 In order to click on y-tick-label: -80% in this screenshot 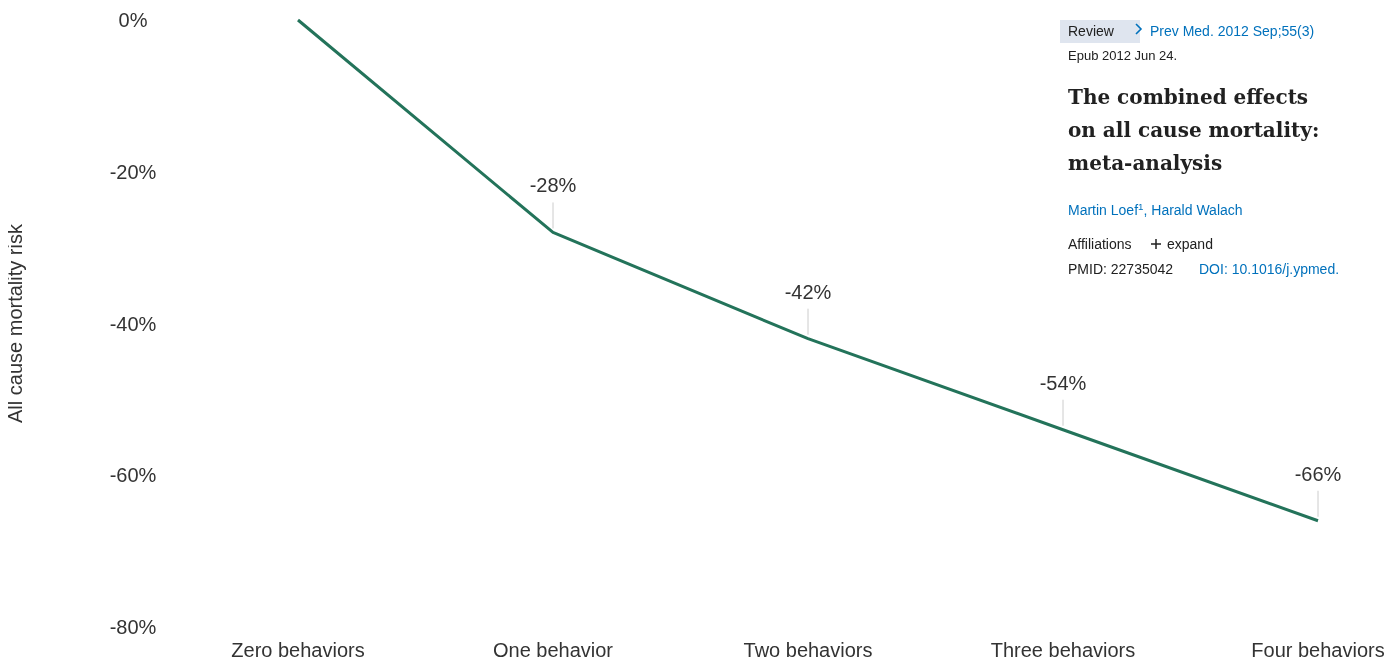, I will do `click(133, 627)`.